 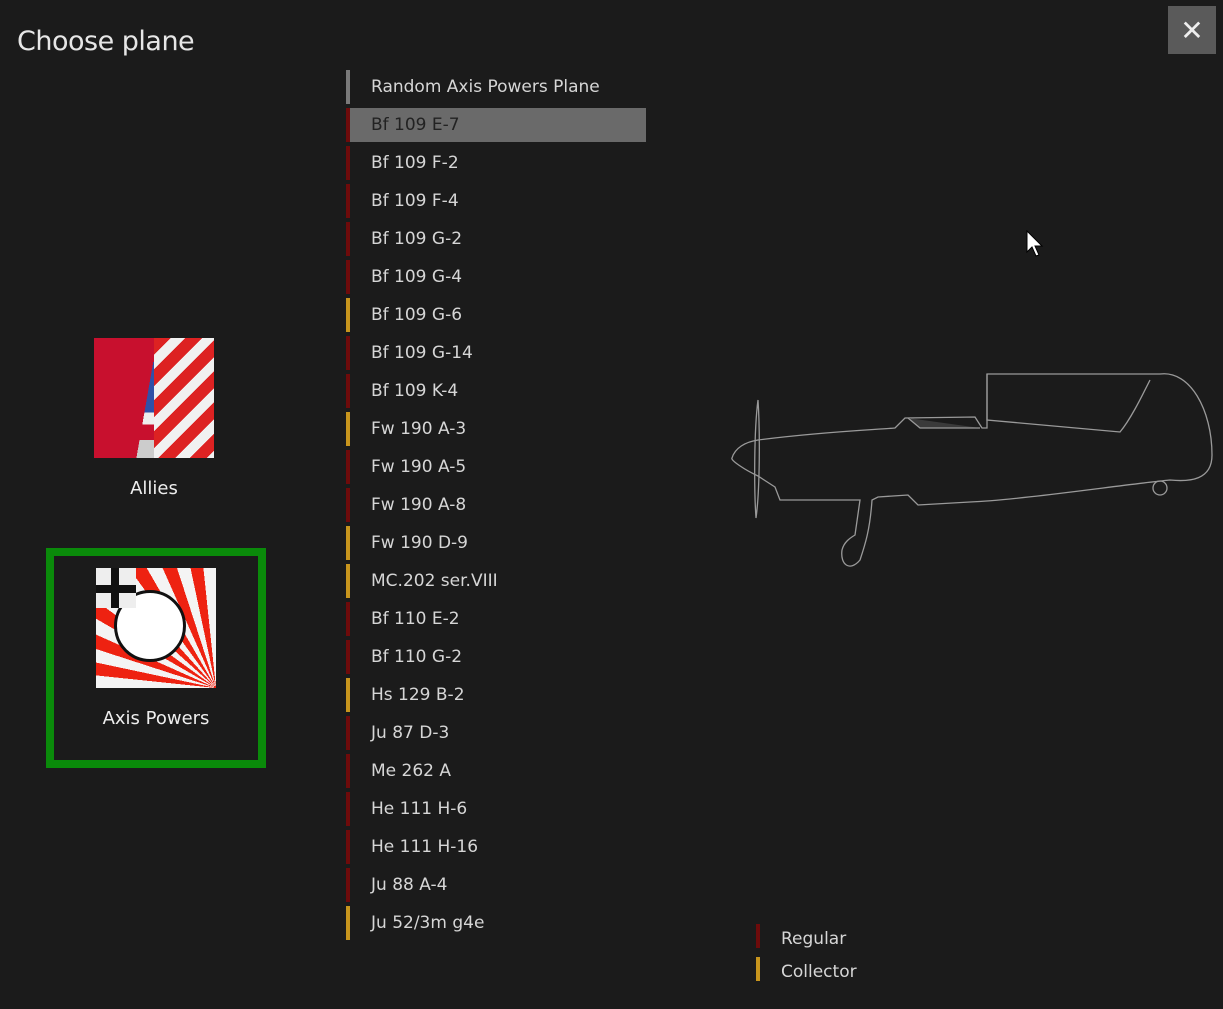 I want to click on legend-item: Collector, so click(x=806, y=971).